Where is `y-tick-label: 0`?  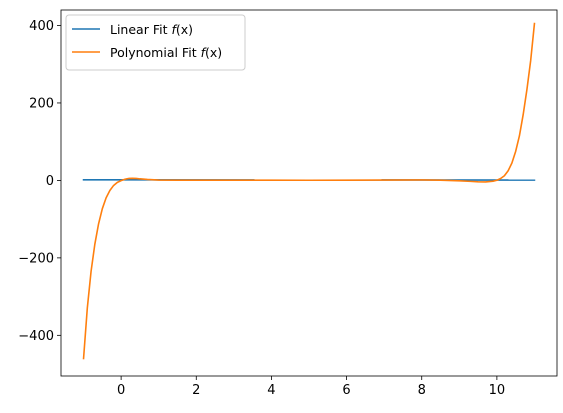 y-tick-label: 0 is located at coordinates (50, 181).